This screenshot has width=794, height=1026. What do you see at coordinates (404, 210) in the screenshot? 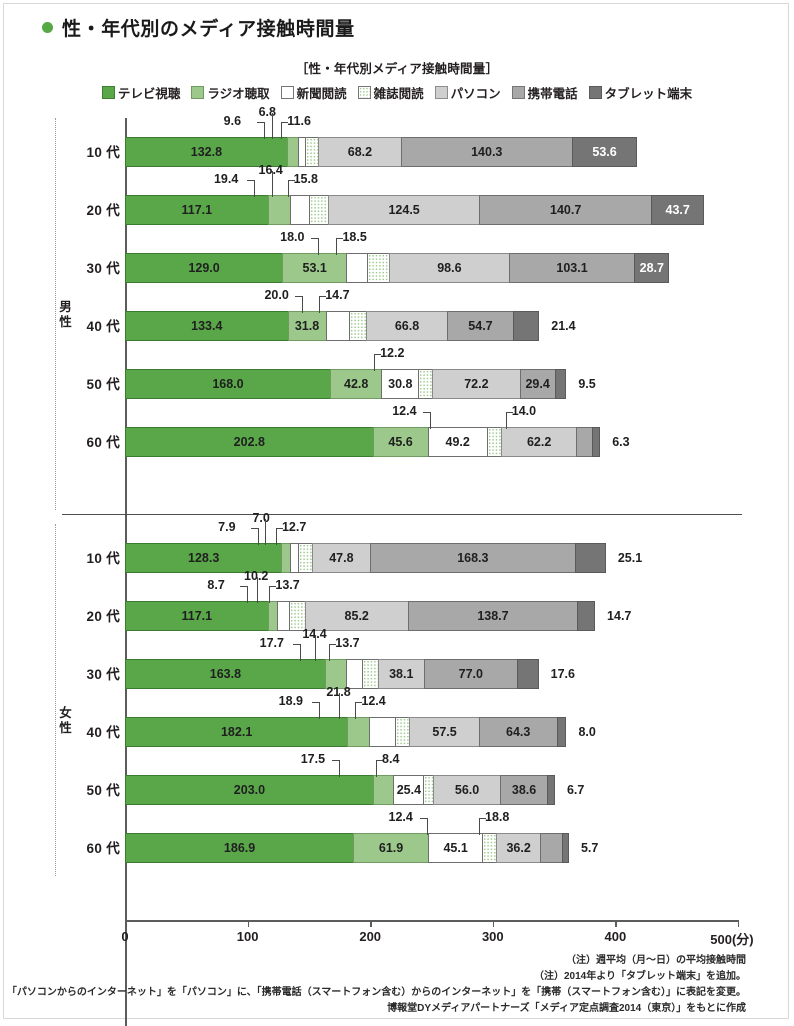
I see `bar-segment-pc: 124.5` at bounding box center [404, 210].